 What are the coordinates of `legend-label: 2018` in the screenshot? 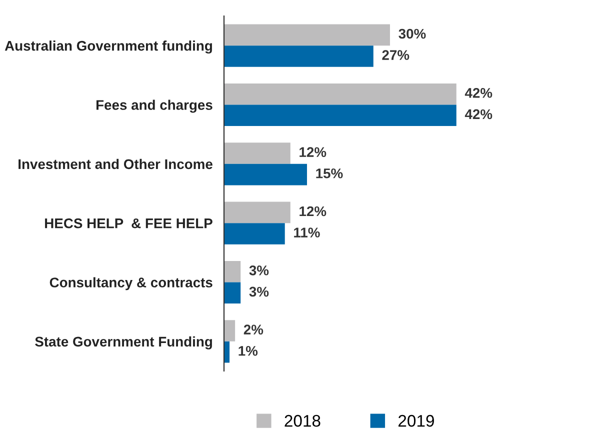 It's located at (302, 420).